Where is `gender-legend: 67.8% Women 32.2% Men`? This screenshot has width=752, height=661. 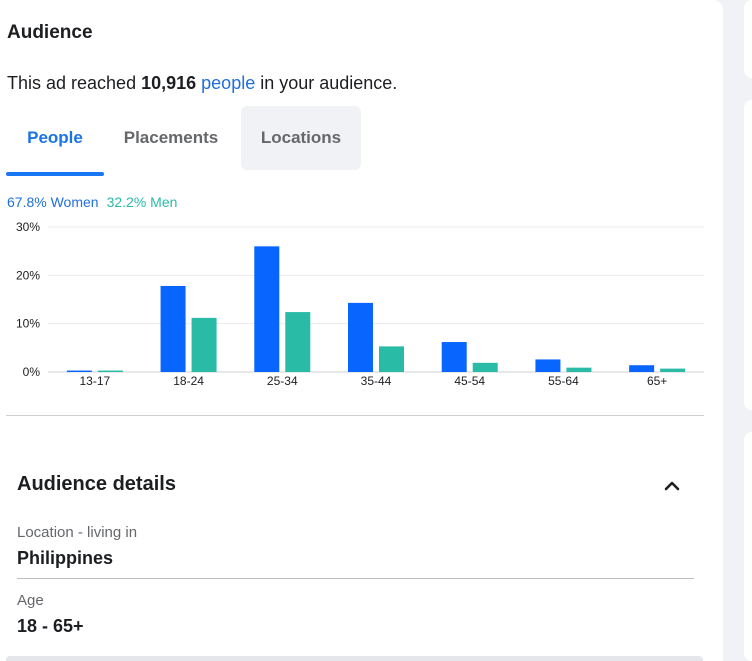
gender-legend: 67.8% Women 32.2% Men is located at coordinates (96, 202).